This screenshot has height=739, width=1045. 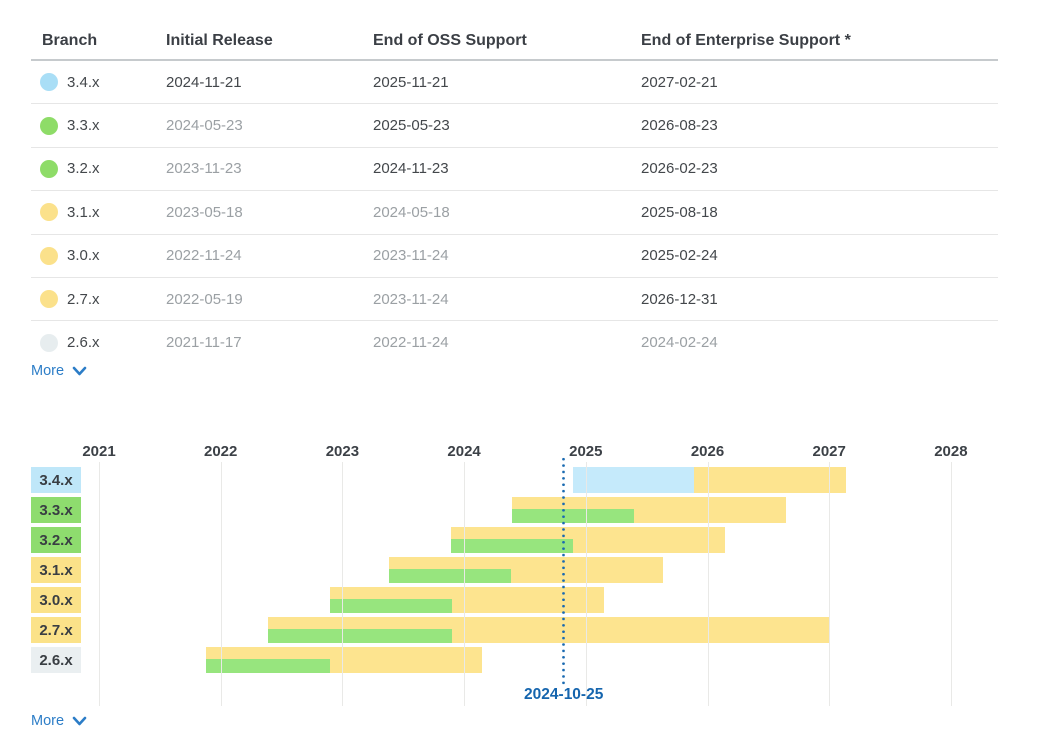 I want to click on chart-year-label: 2027, so click(x=829, y=451).